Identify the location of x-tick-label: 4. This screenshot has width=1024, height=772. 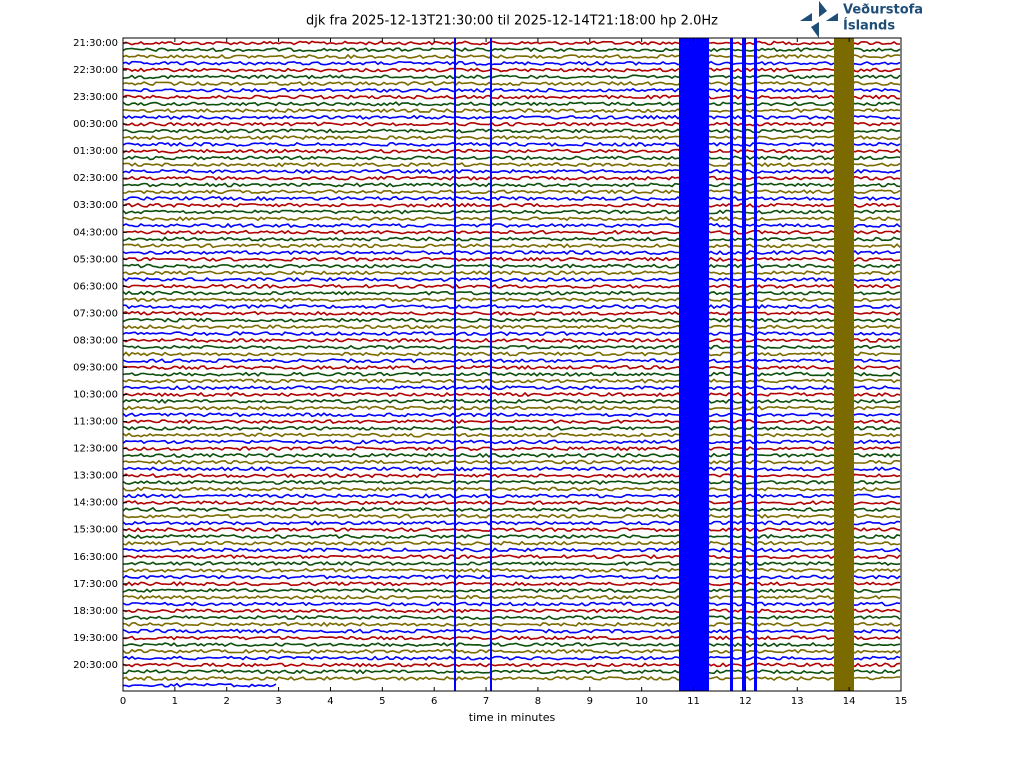
(330, 701).